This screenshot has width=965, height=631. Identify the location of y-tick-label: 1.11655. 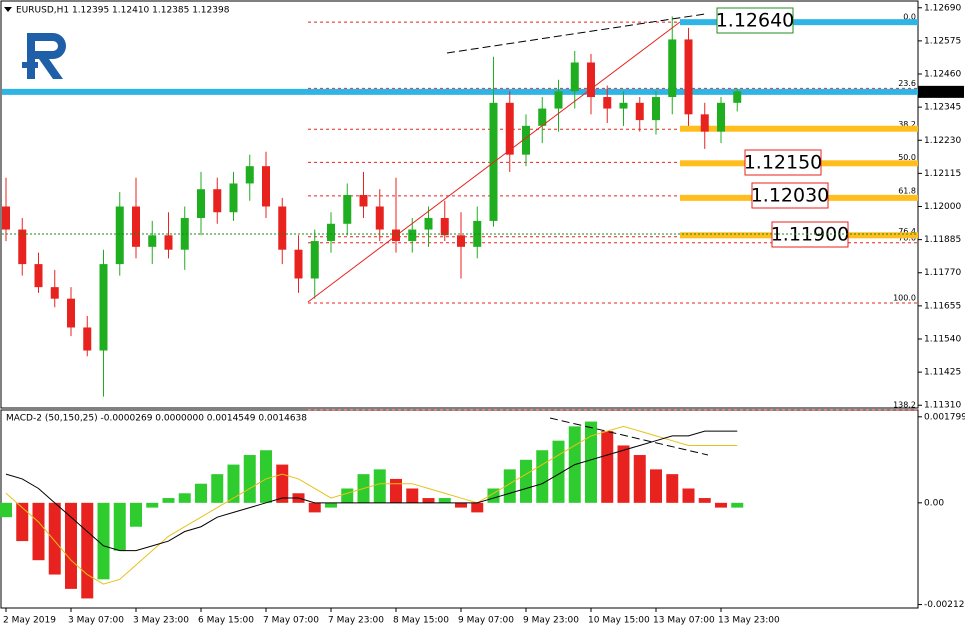
(942, 306).